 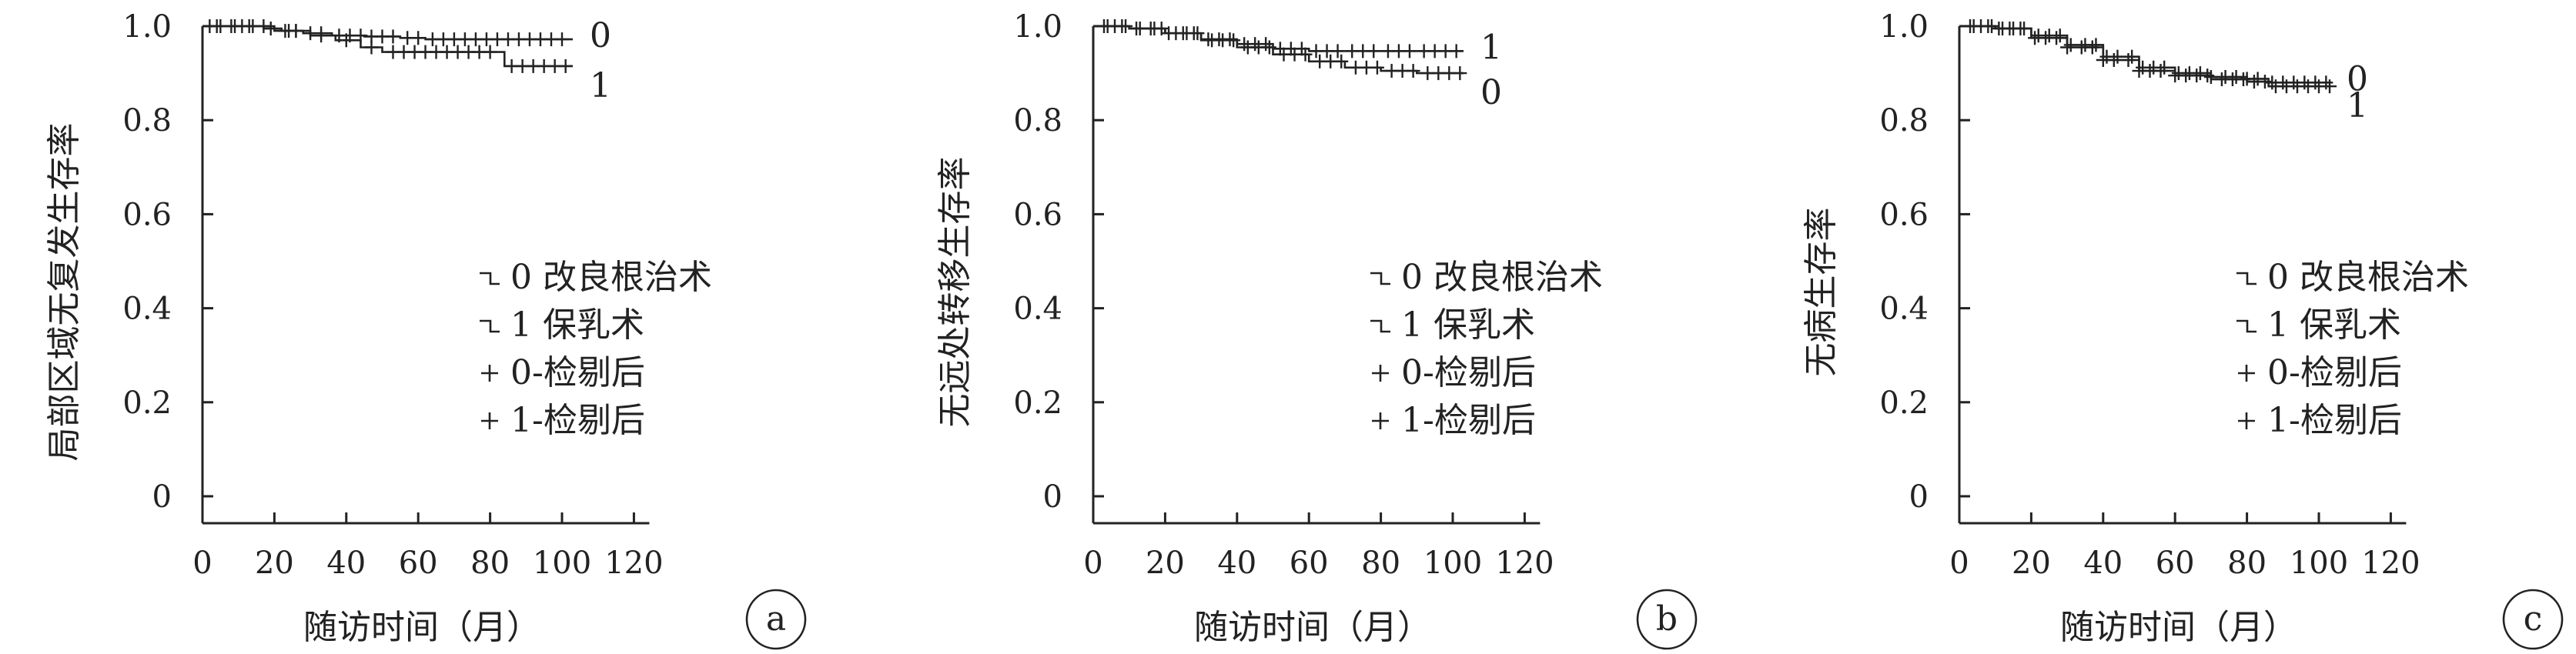 I want to click on y-axis-title: 无病生存率, so click(x=1822, y=292).